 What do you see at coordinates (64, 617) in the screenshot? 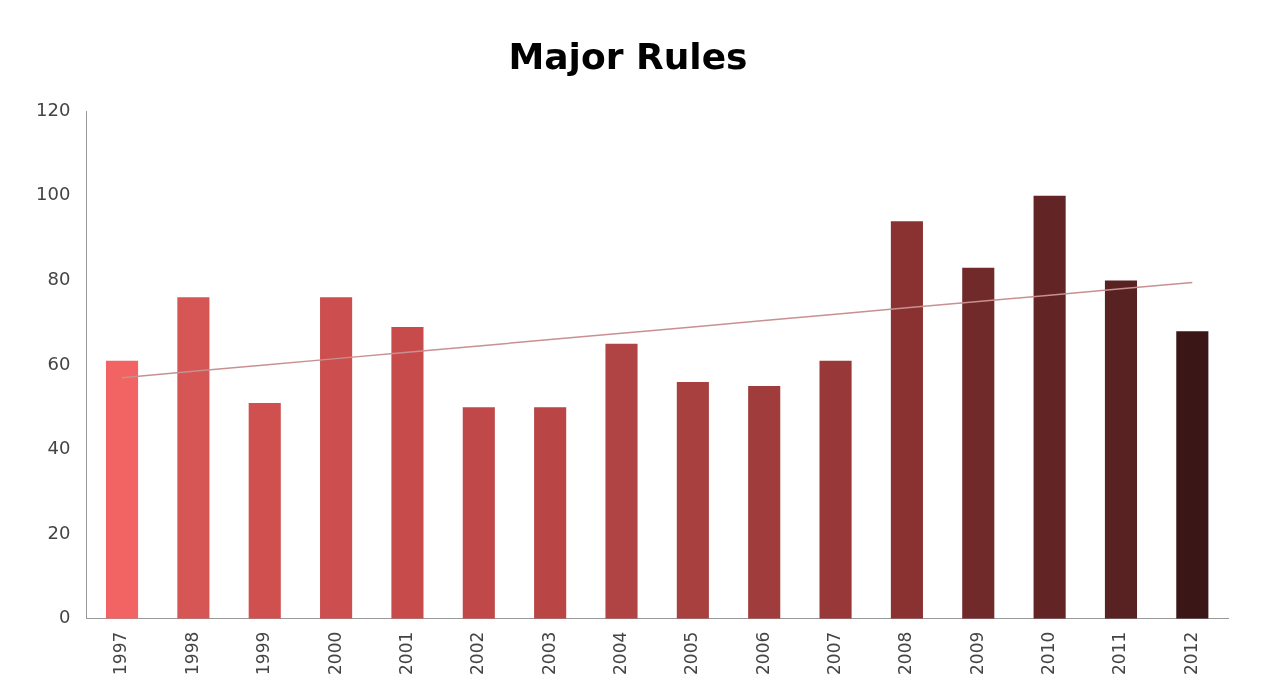
I see `y-tick-label: 0` at bounding box center [64, 617].